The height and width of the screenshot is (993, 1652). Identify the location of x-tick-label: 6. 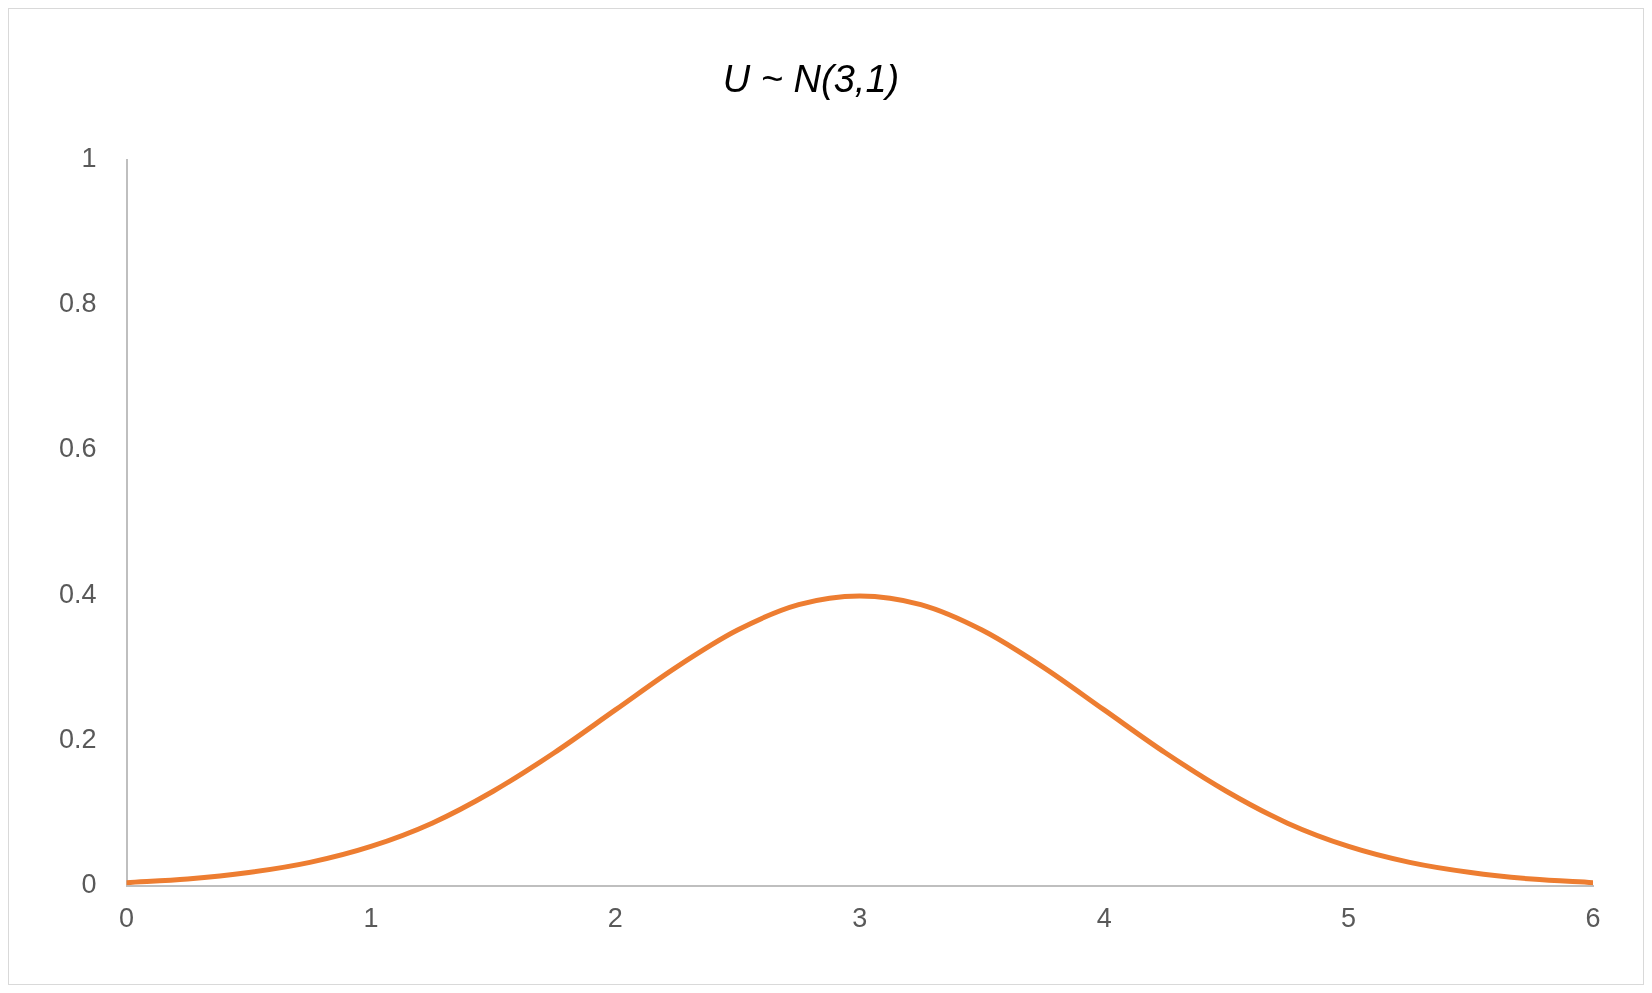
(1593, 918).